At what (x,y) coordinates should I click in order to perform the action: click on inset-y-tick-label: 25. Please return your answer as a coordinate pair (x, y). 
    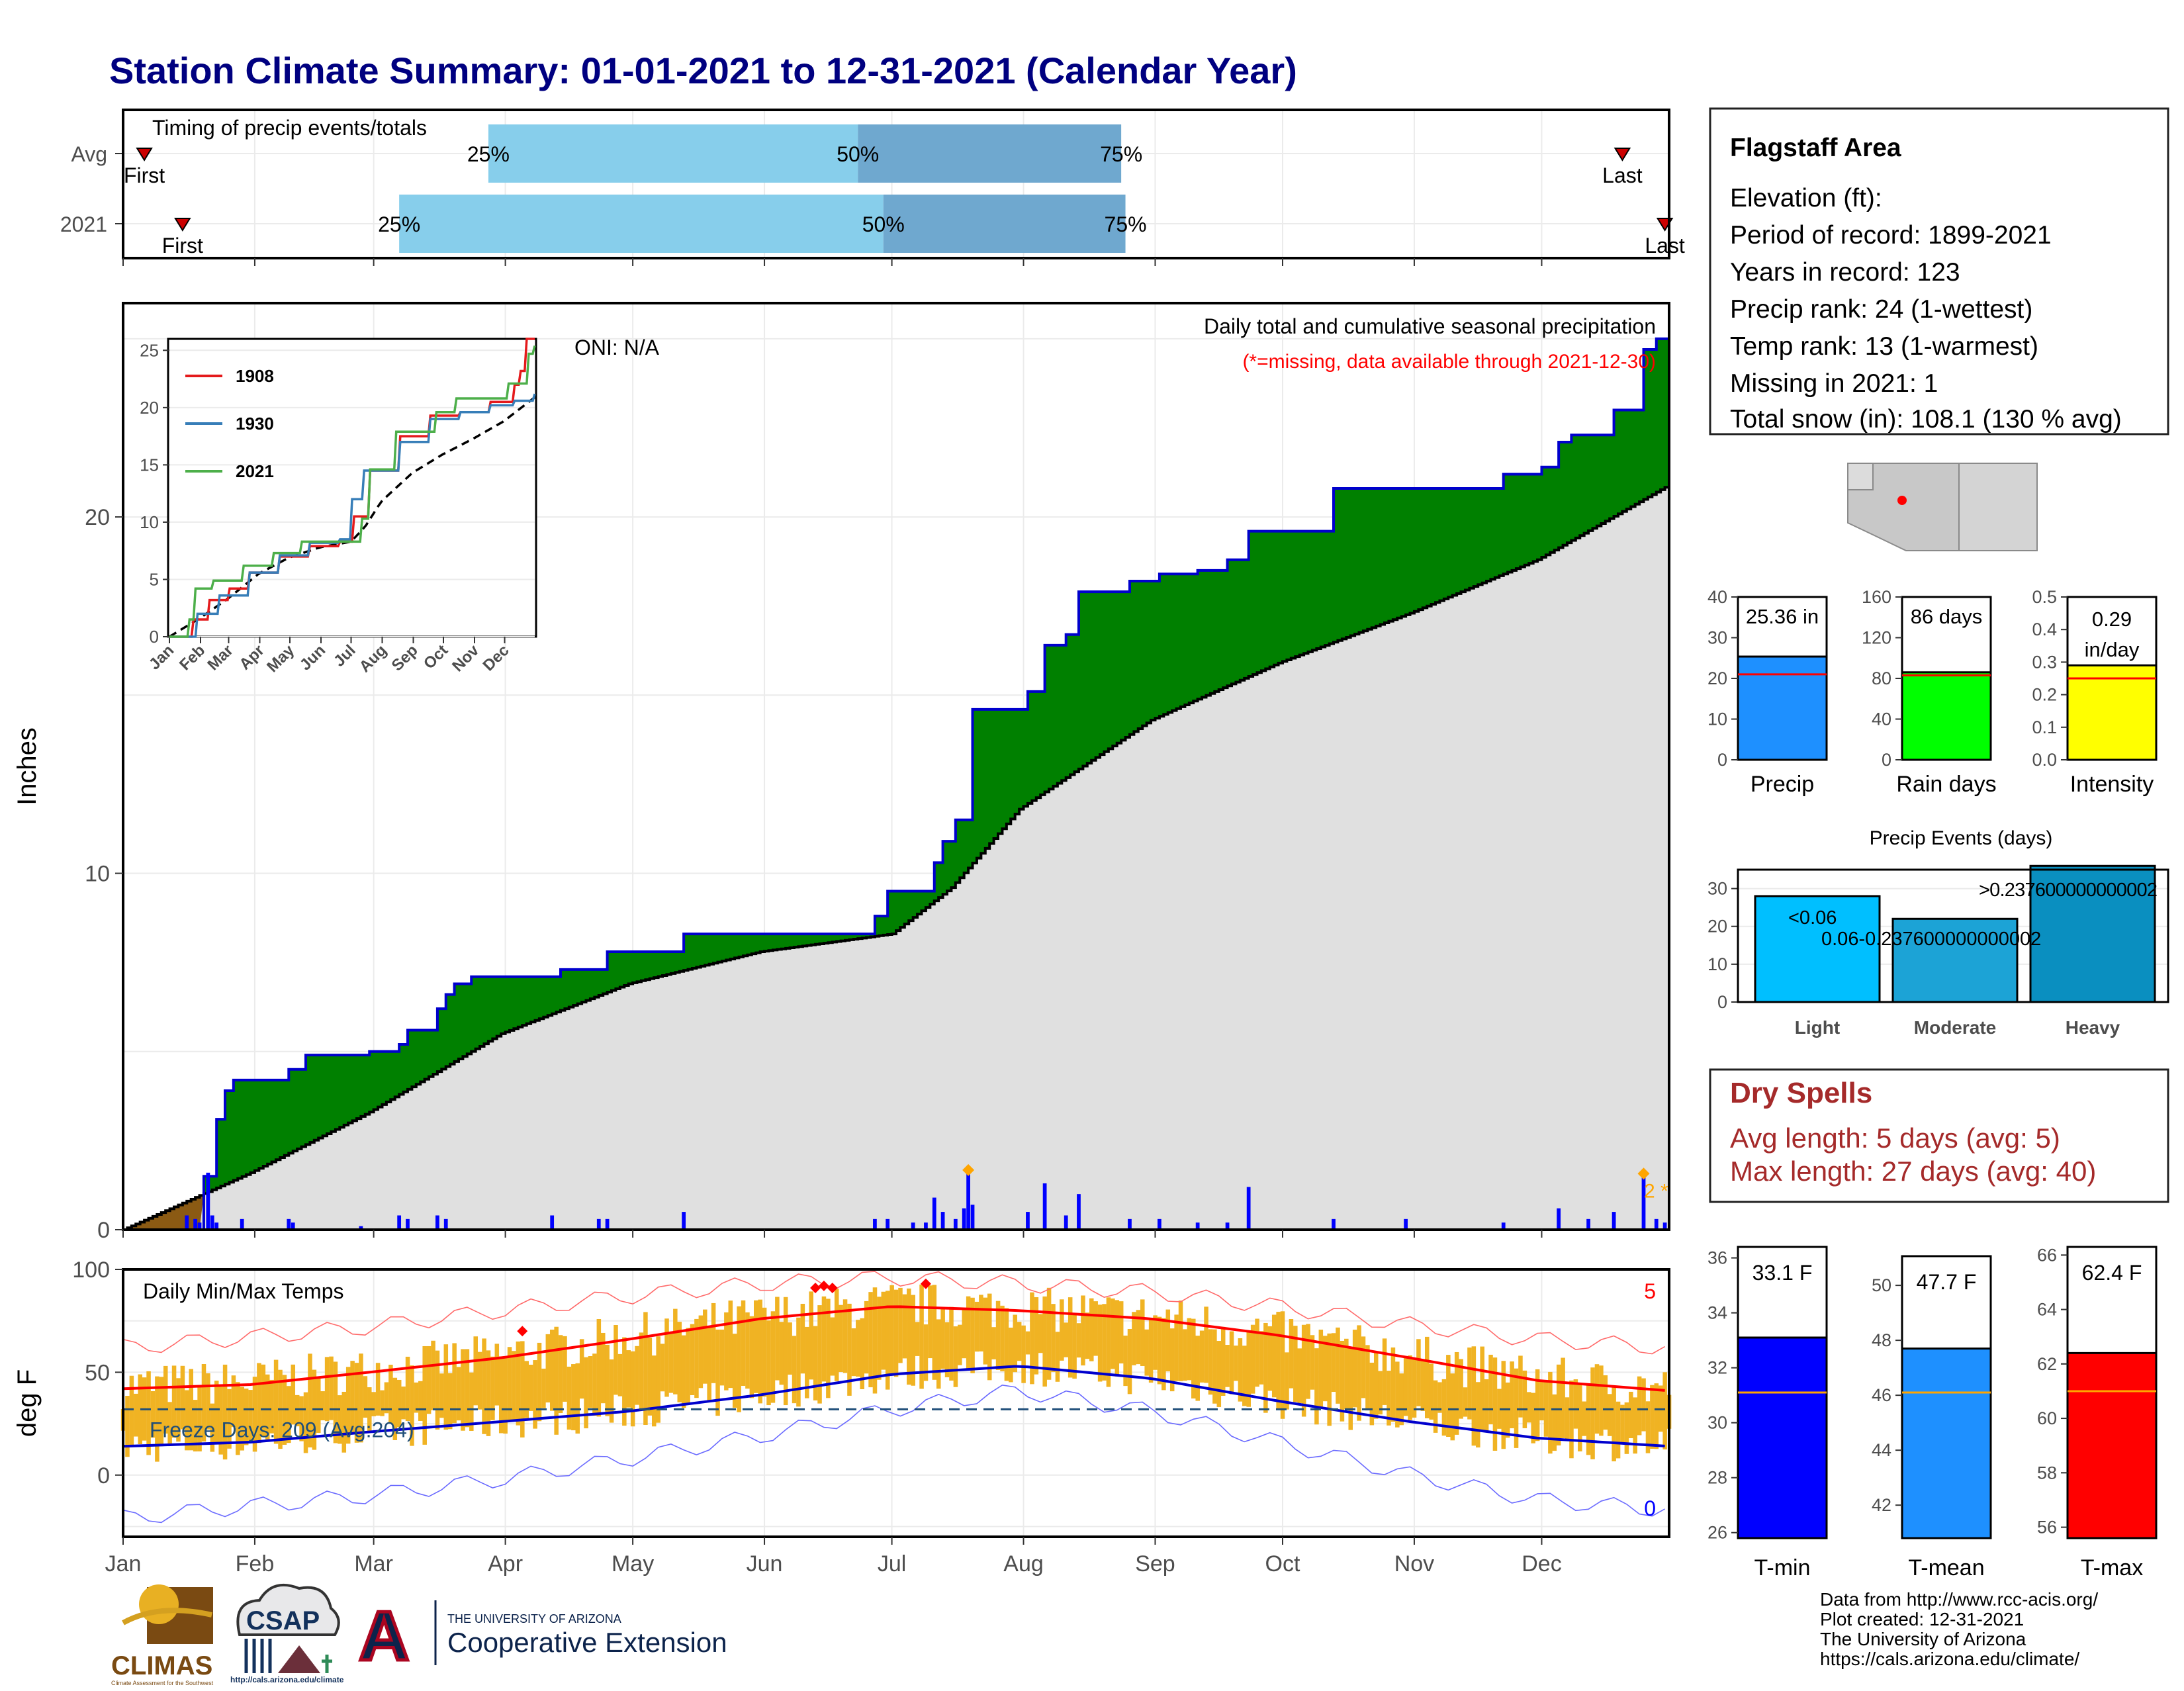
    Looking at the image, I should click on (149, 350).